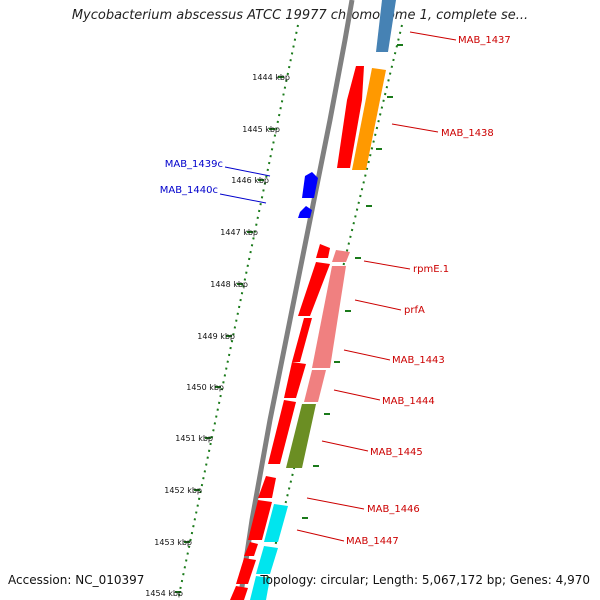  What do you see at coordinates (467, 133) in the screenshot?
I see `label-mab-1438: MAB_1438` at bounding box center [467, 133].